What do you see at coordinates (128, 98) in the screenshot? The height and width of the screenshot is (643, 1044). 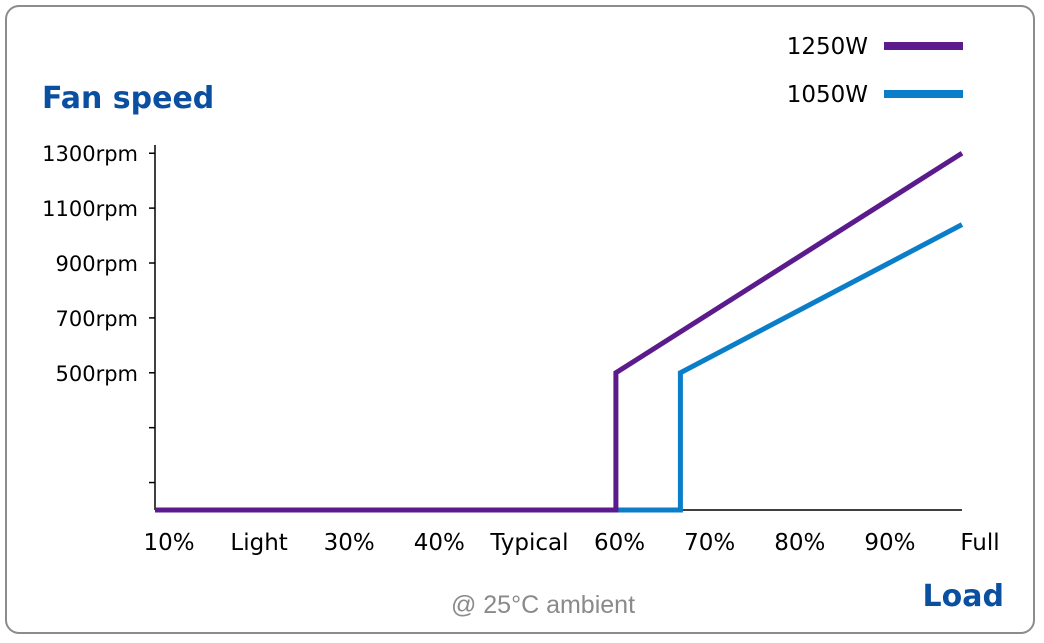 I see `y-axis-title: Fan speed` at bounding box center [128, 98].